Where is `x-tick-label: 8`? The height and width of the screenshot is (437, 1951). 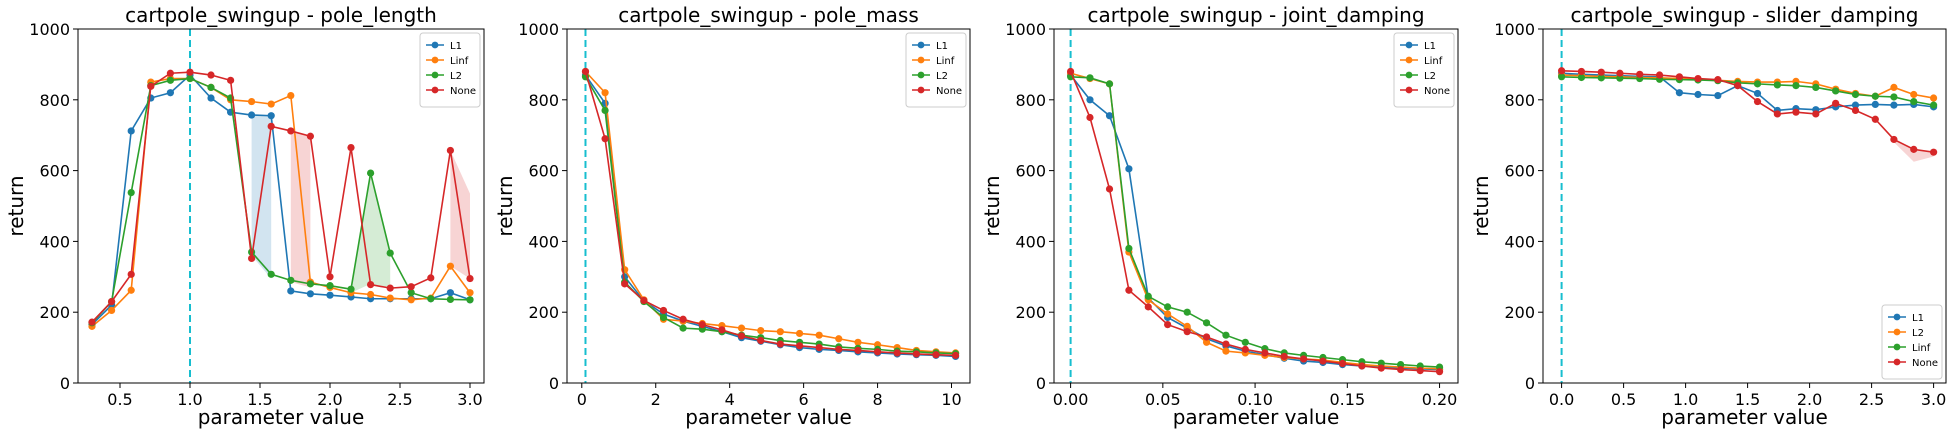 x-tick-label: 8 is located at coordinates (877, 399).